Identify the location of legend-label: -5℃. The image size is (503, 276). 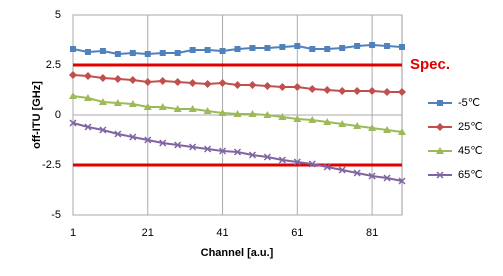
(469, 103).